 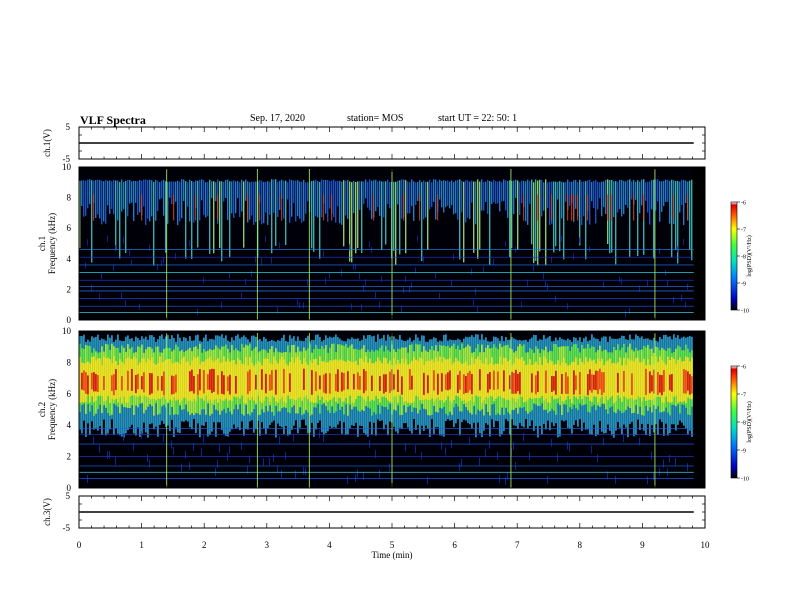 What do you see at coordinates (745, 312) in the screenshot?
I see `ch1-spectrogram-colorbar-tick-label: -10` at bounding box center [745, 312].